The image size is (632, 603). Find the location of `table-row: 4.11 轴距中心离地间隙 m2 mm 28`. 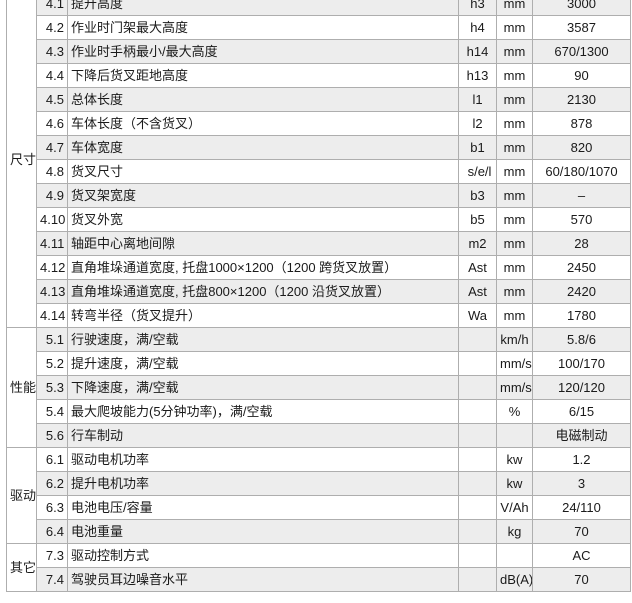

table-row: 4.11 轴距中心离地间隙 m2 mm 28 is located at coordinates (319, 243).